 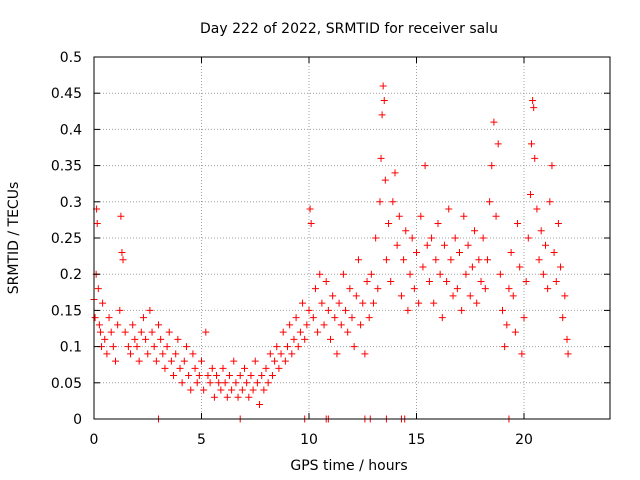 What do you see at coordinates (77, 420) in the screenshot?
I see `y-tick-label: 0` at bounding box center [77, 420].